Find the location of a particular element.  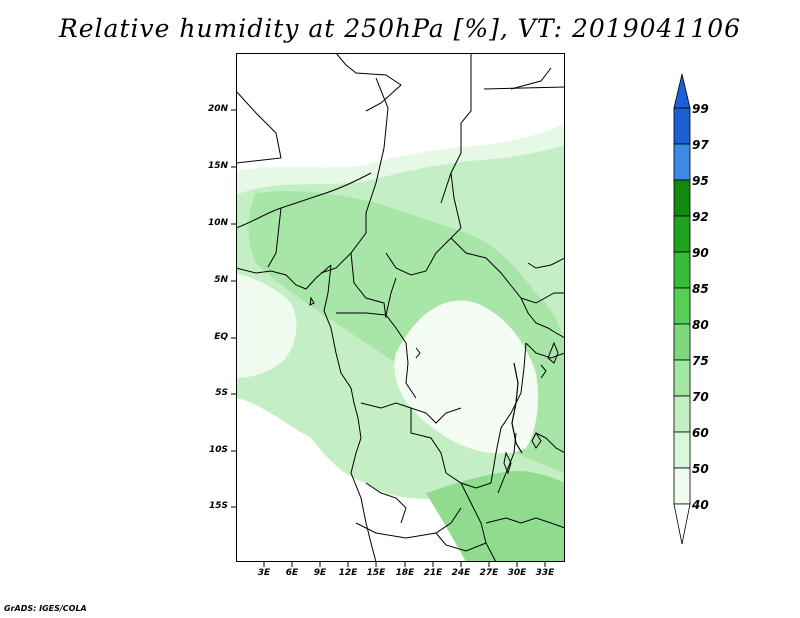

humidity-zone-light is located at coordinates (266, 325).